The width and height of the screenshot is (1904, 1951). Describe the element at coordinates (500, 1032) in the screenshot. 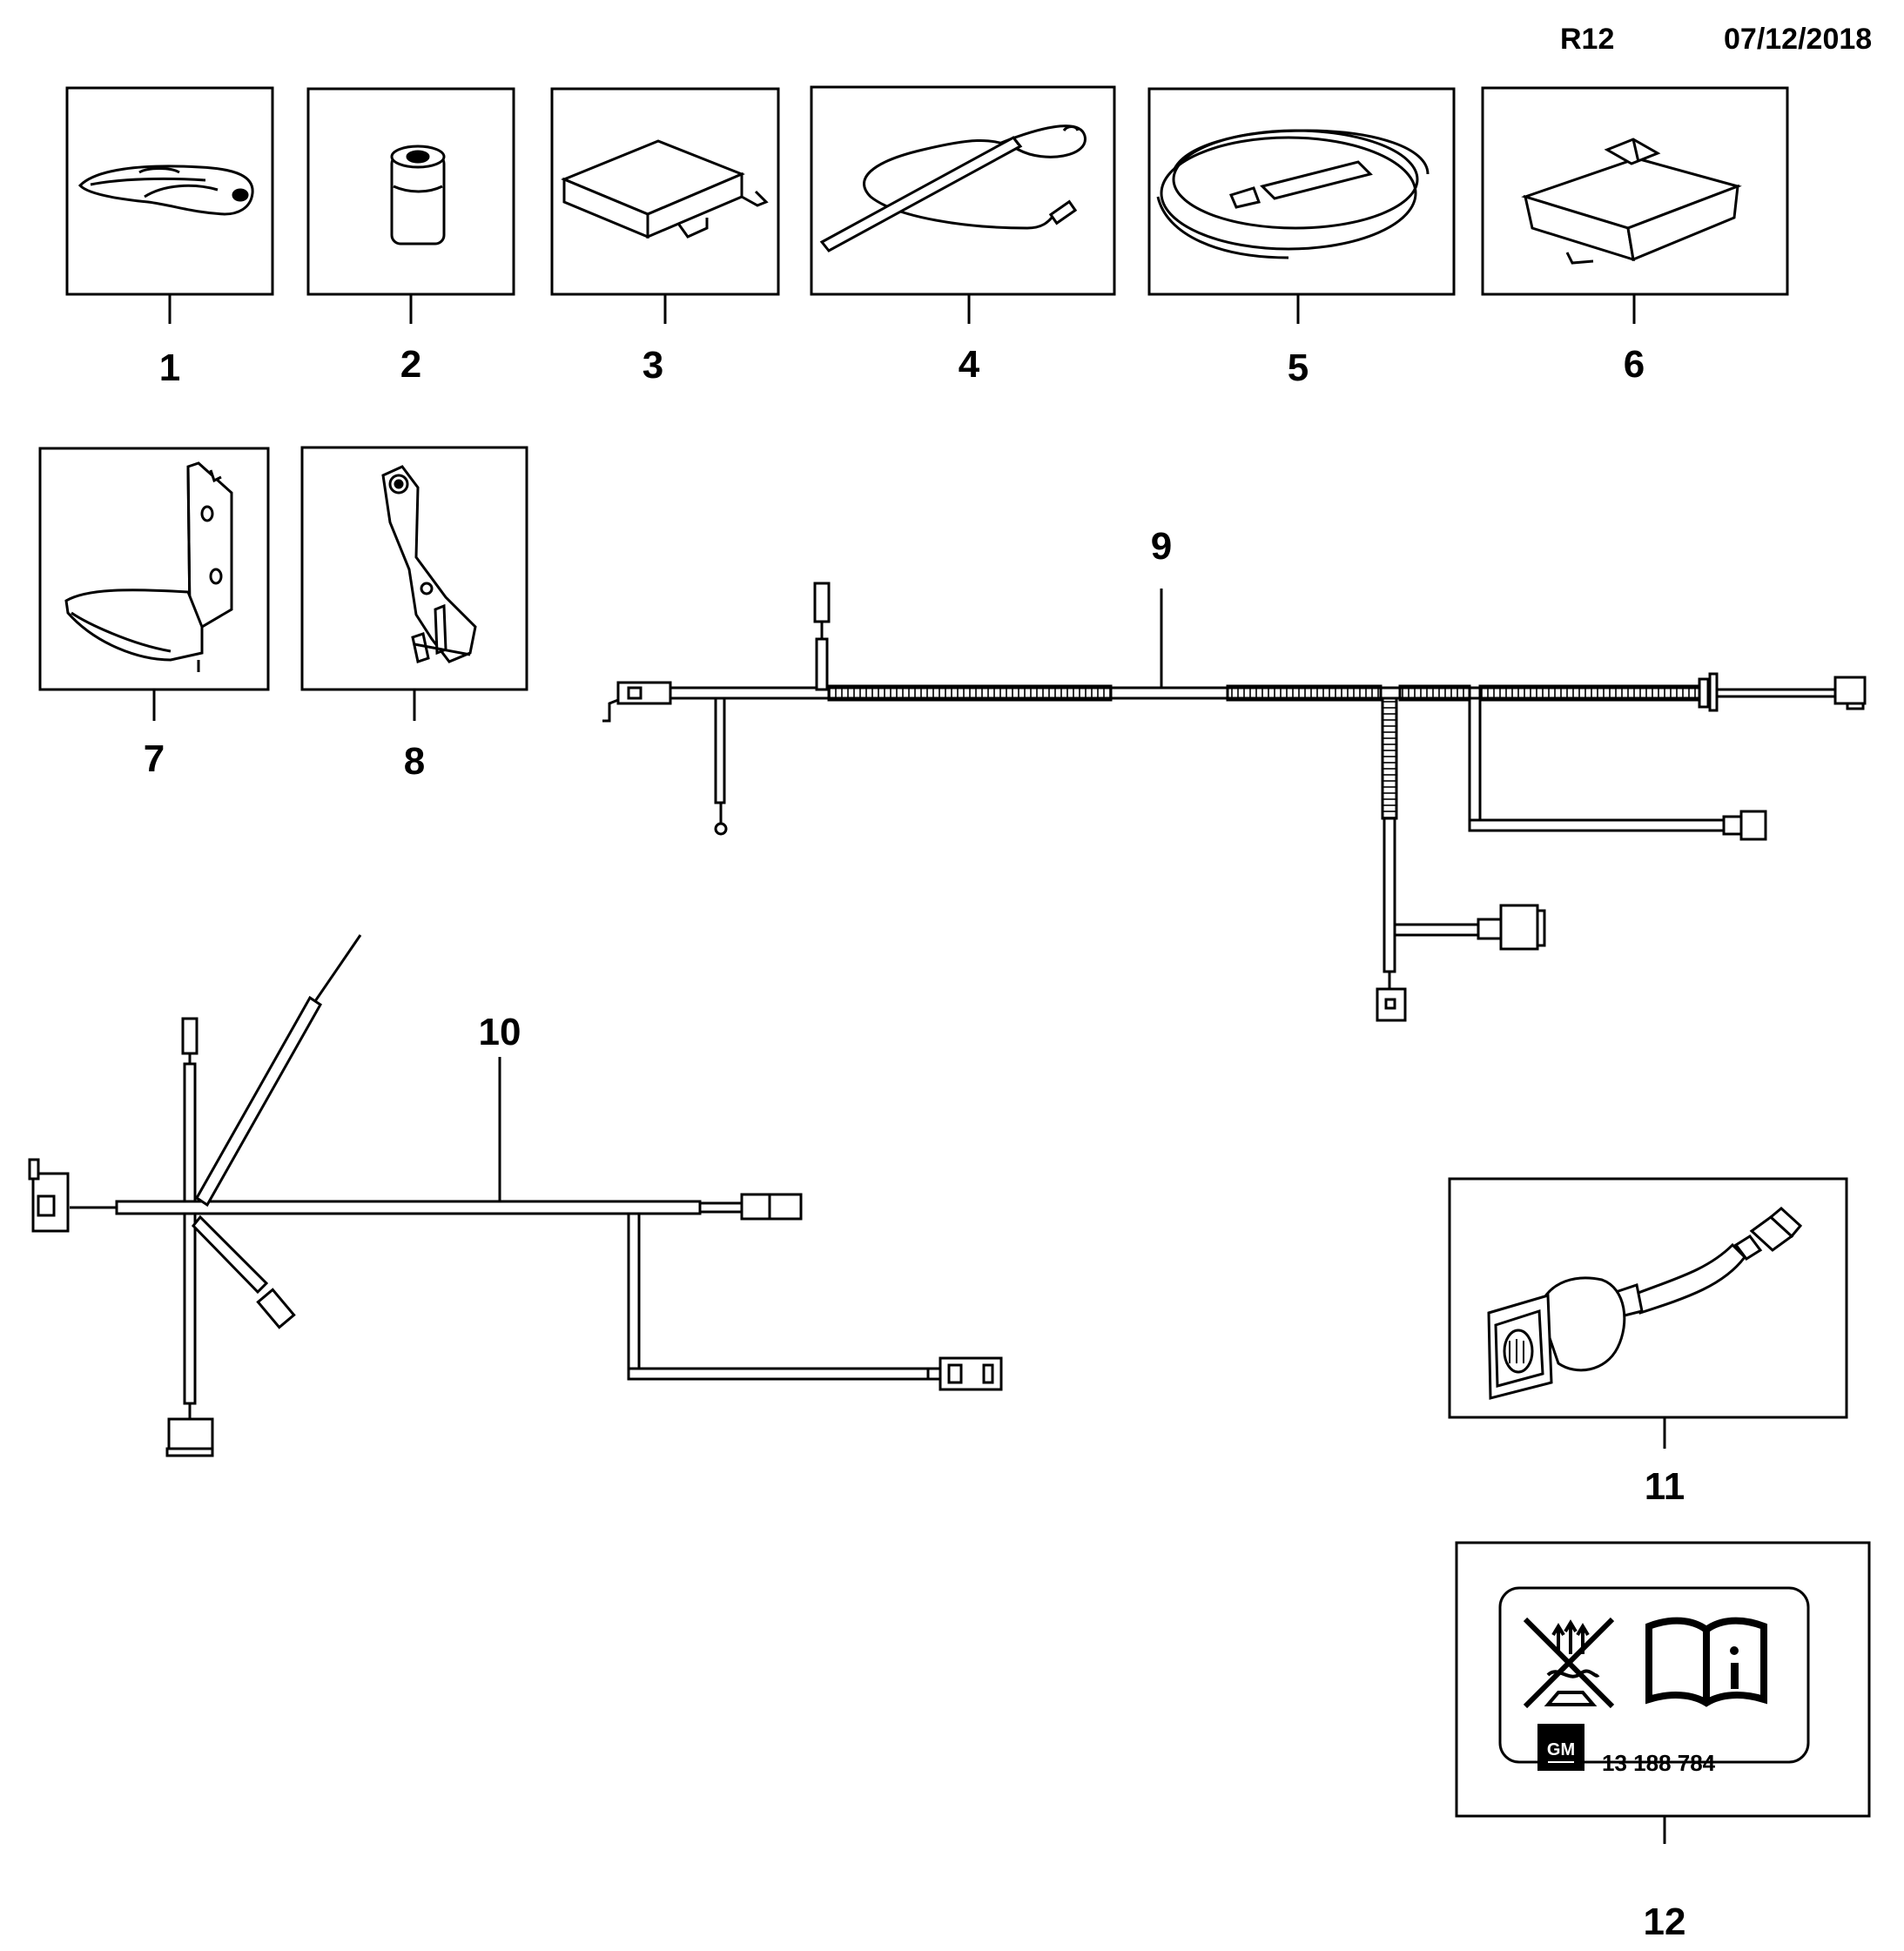

I see `part-number-10: 10` at that location.